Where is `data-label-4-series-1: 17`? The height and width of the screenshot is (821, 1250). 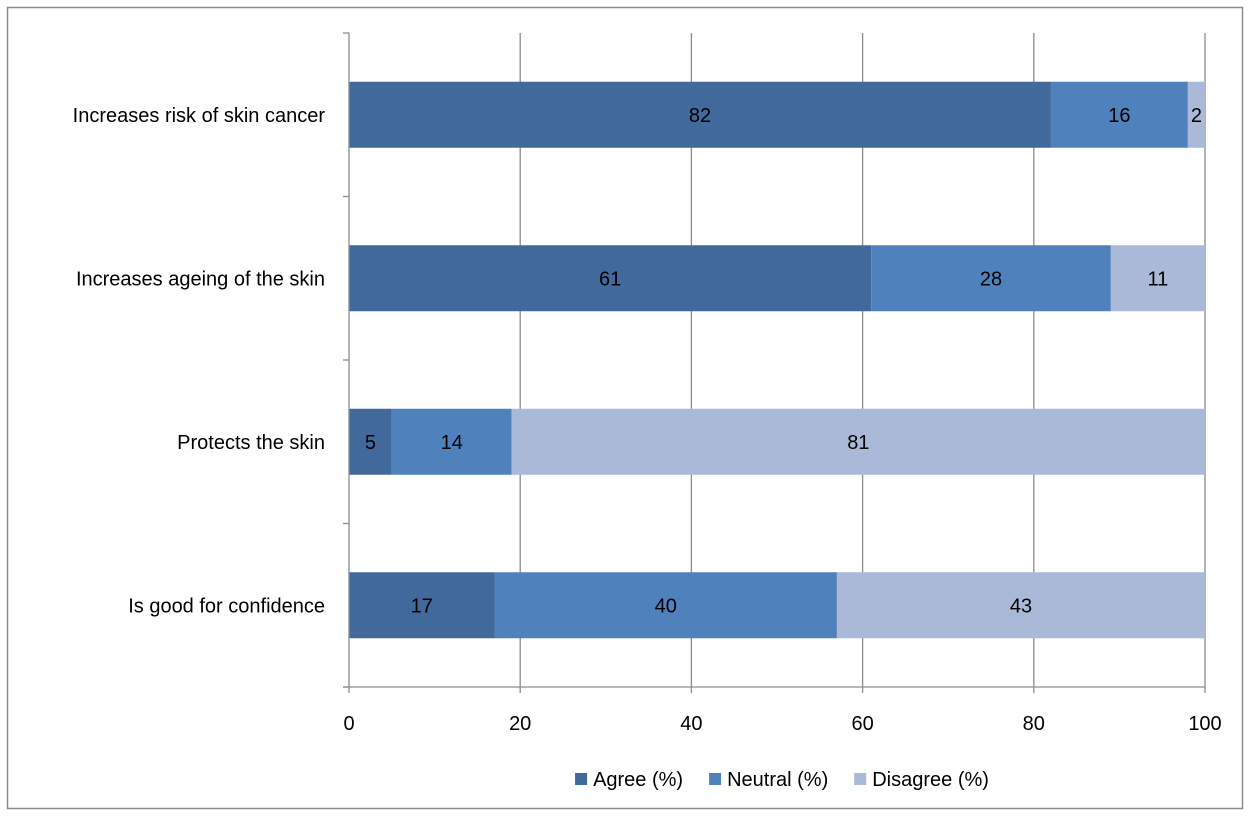
data-label-4-series-1: 17 is located at coordinates (422, 606).